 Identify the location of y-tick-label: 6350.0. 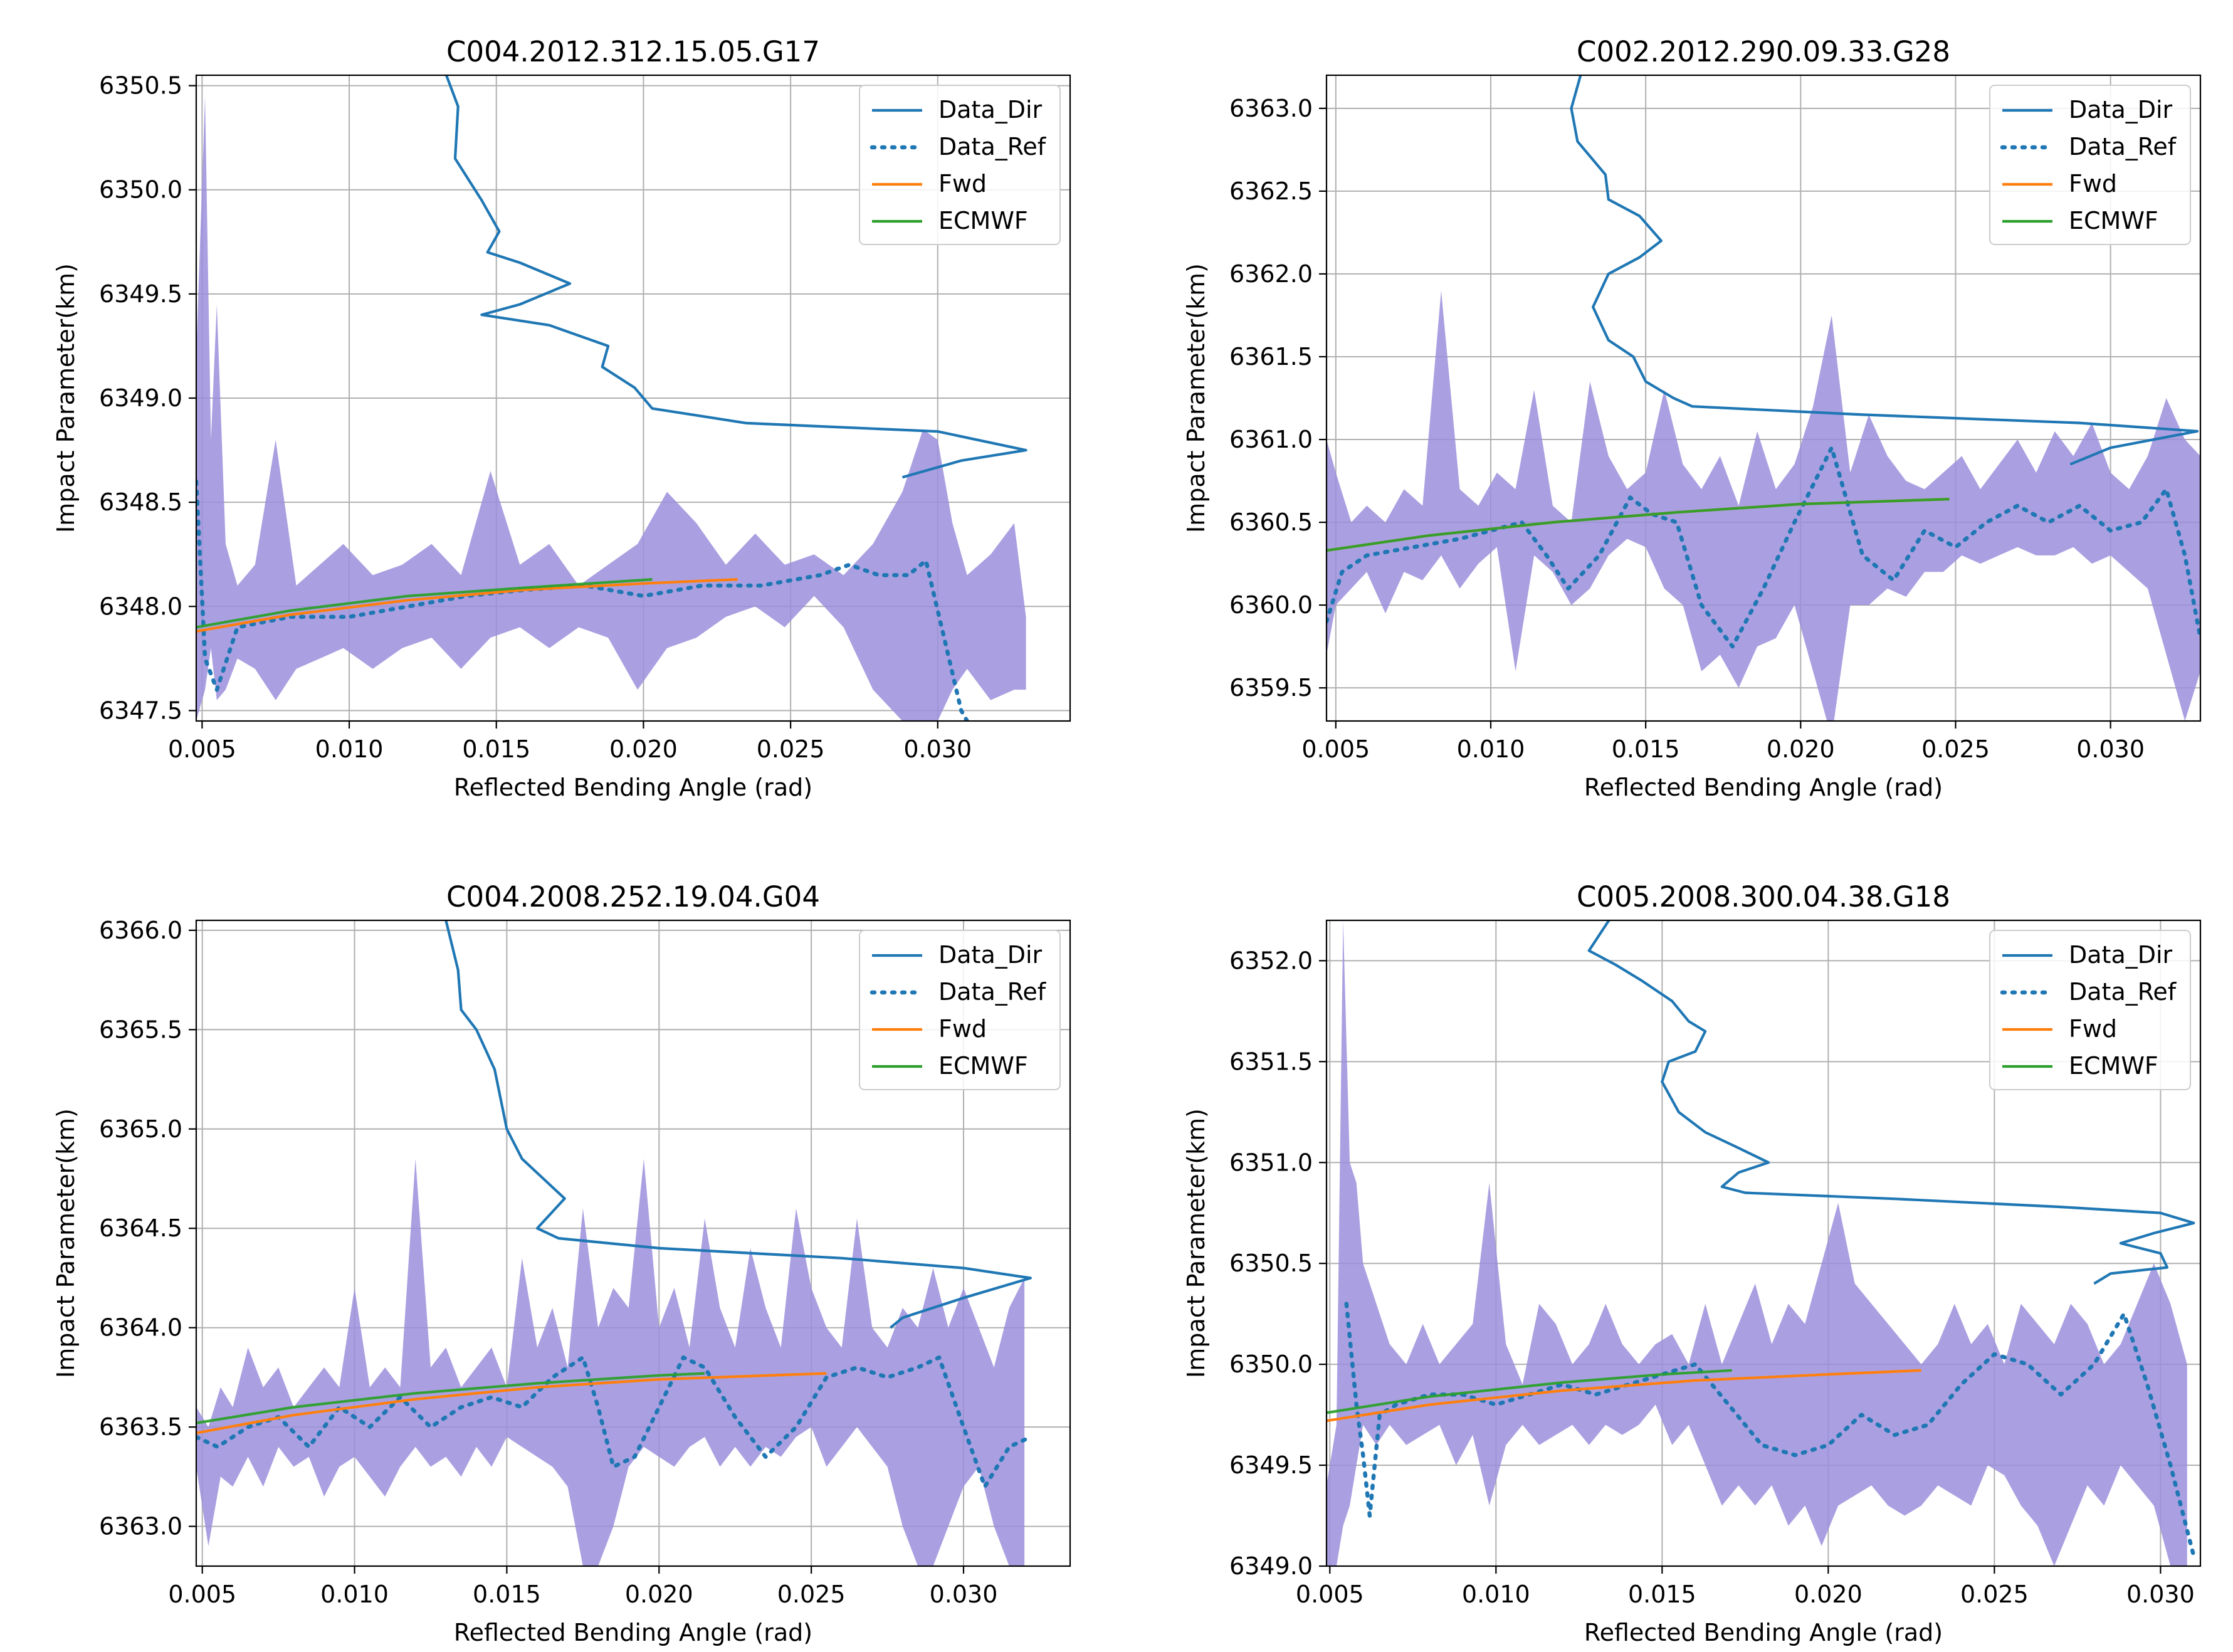
(140, 190).